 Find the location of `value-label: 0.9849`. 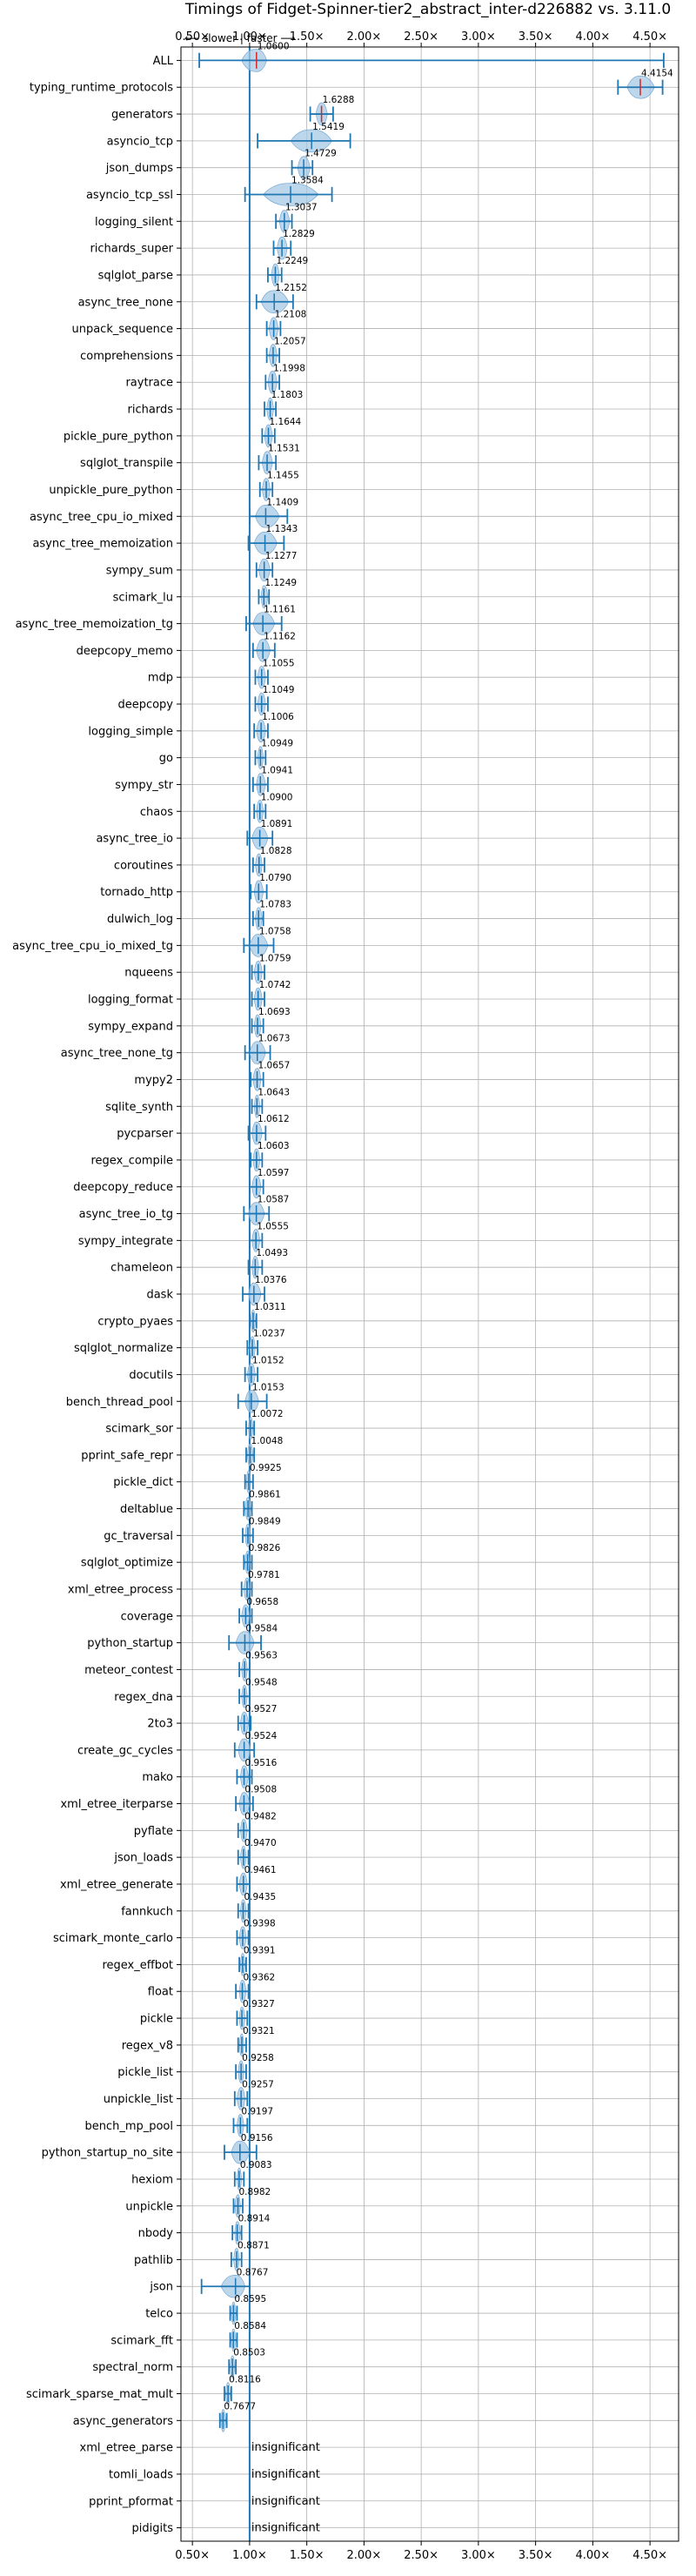

value-label: 0.9849 is located at coordinates (265, 1521).